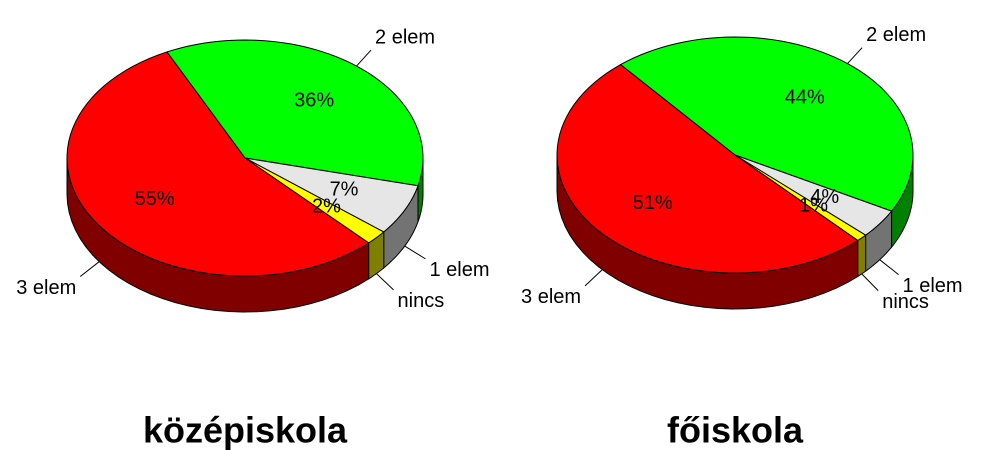  I want to click on value-label: 1%, so click(813, 206).